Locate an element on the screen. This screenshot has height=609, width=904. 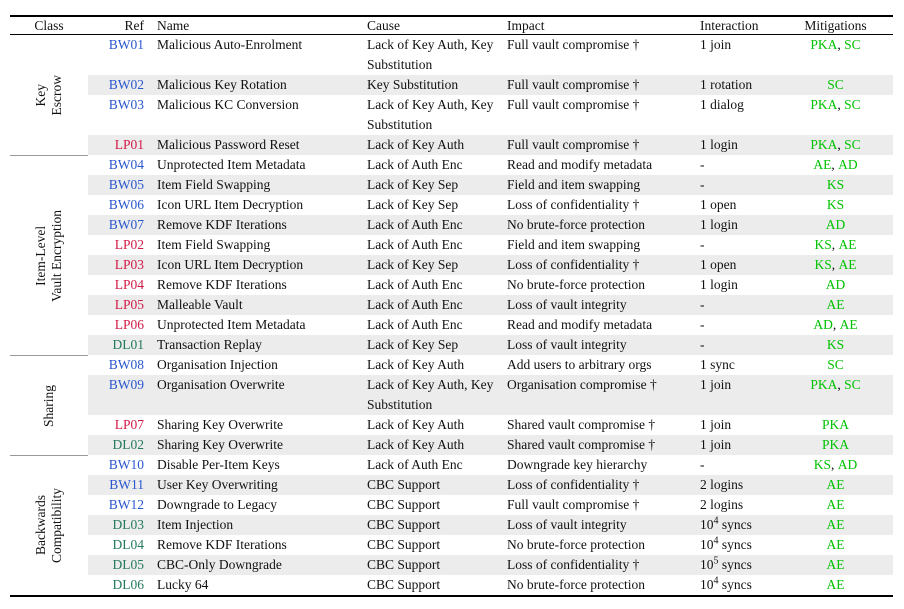
mitigations-cell: AD, AE is located at coordinates (835, 324).